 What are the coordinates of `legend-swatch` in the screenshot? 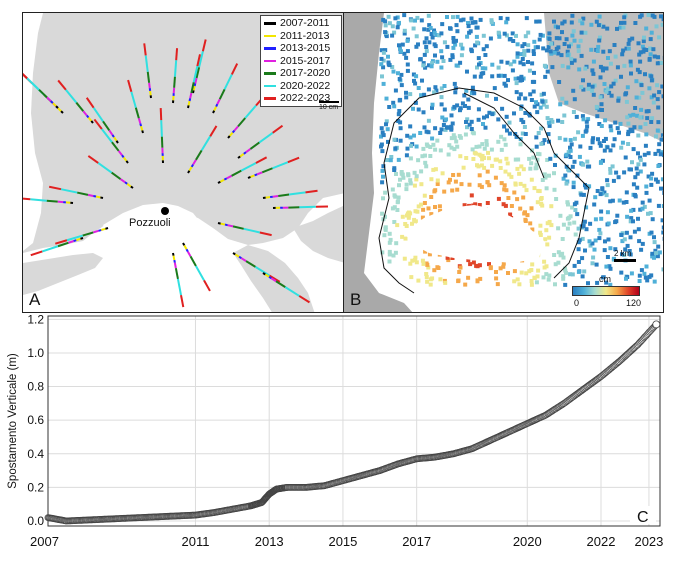 It's located at (270, 73).